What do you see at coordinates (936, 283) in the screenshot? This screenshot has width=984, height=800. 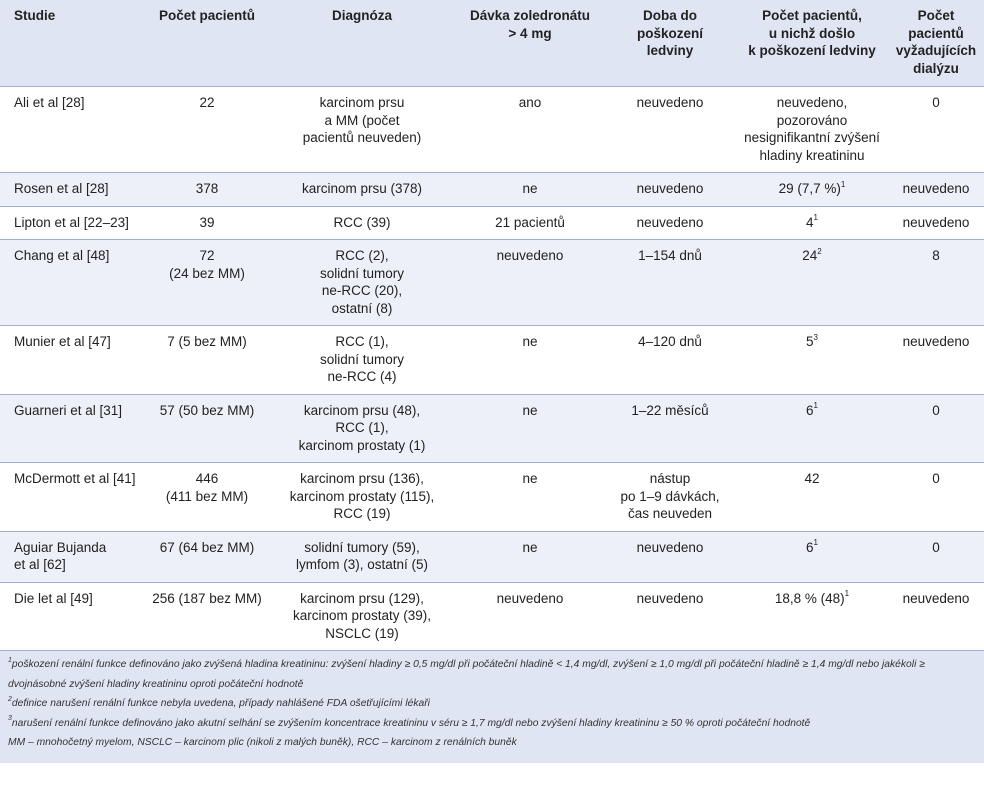 I see `cell-dialyza: 8` at bounding box center [936, 283].